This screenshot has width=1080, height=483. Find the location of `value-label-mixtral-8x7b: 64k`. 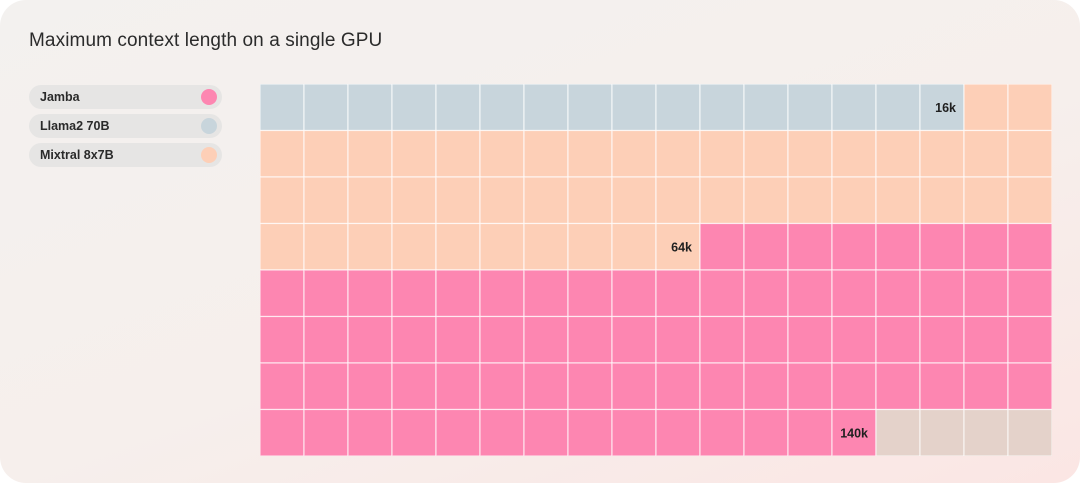

value-label-mixtral-8x7b: 64k is located at coordinates (681, 247).